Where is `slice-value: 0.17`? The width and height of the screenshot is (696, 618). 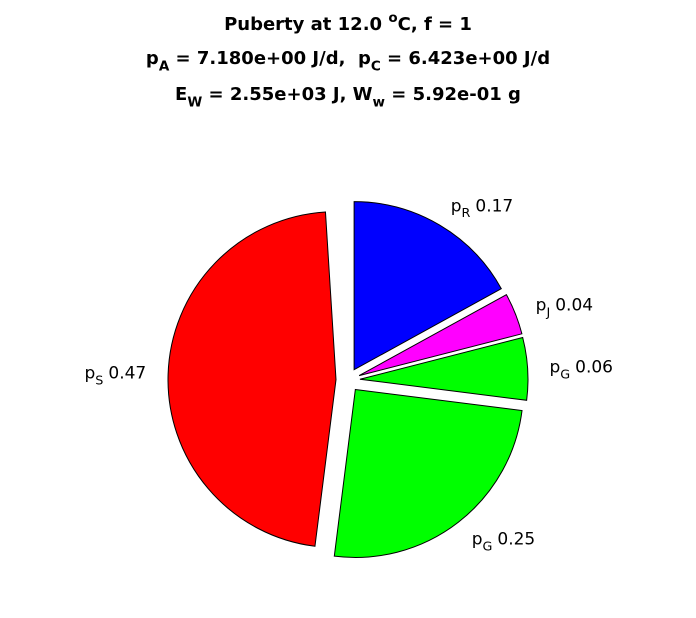 slice-value: 0.17 is located at coordinates (494, 206).